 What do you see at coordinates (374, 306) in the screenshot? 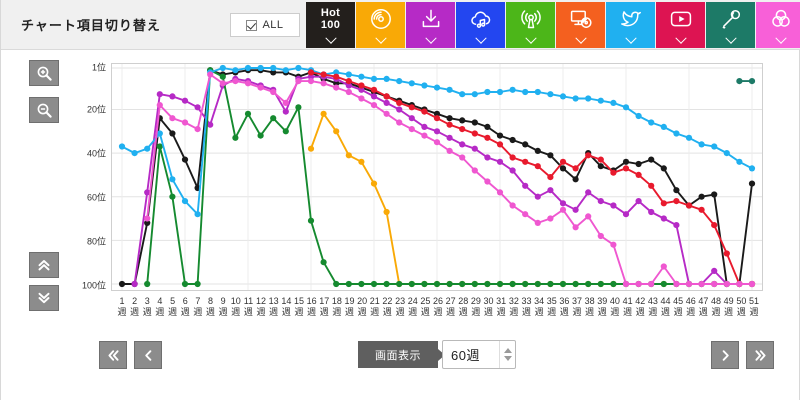
I see `x-tick-label: 21 週` at bounding box center [374, 306].